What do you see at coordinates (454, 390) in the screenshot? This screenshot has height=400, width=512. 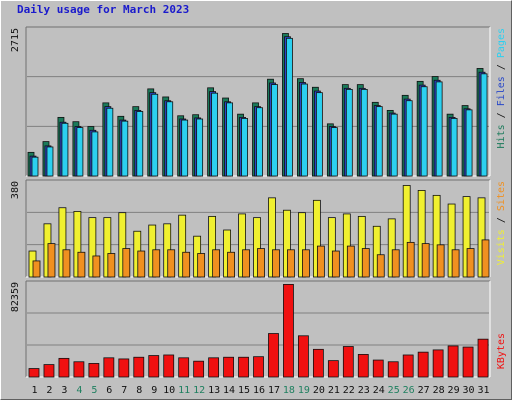 I see `day-label: 29` at bounding box center [454, 390].